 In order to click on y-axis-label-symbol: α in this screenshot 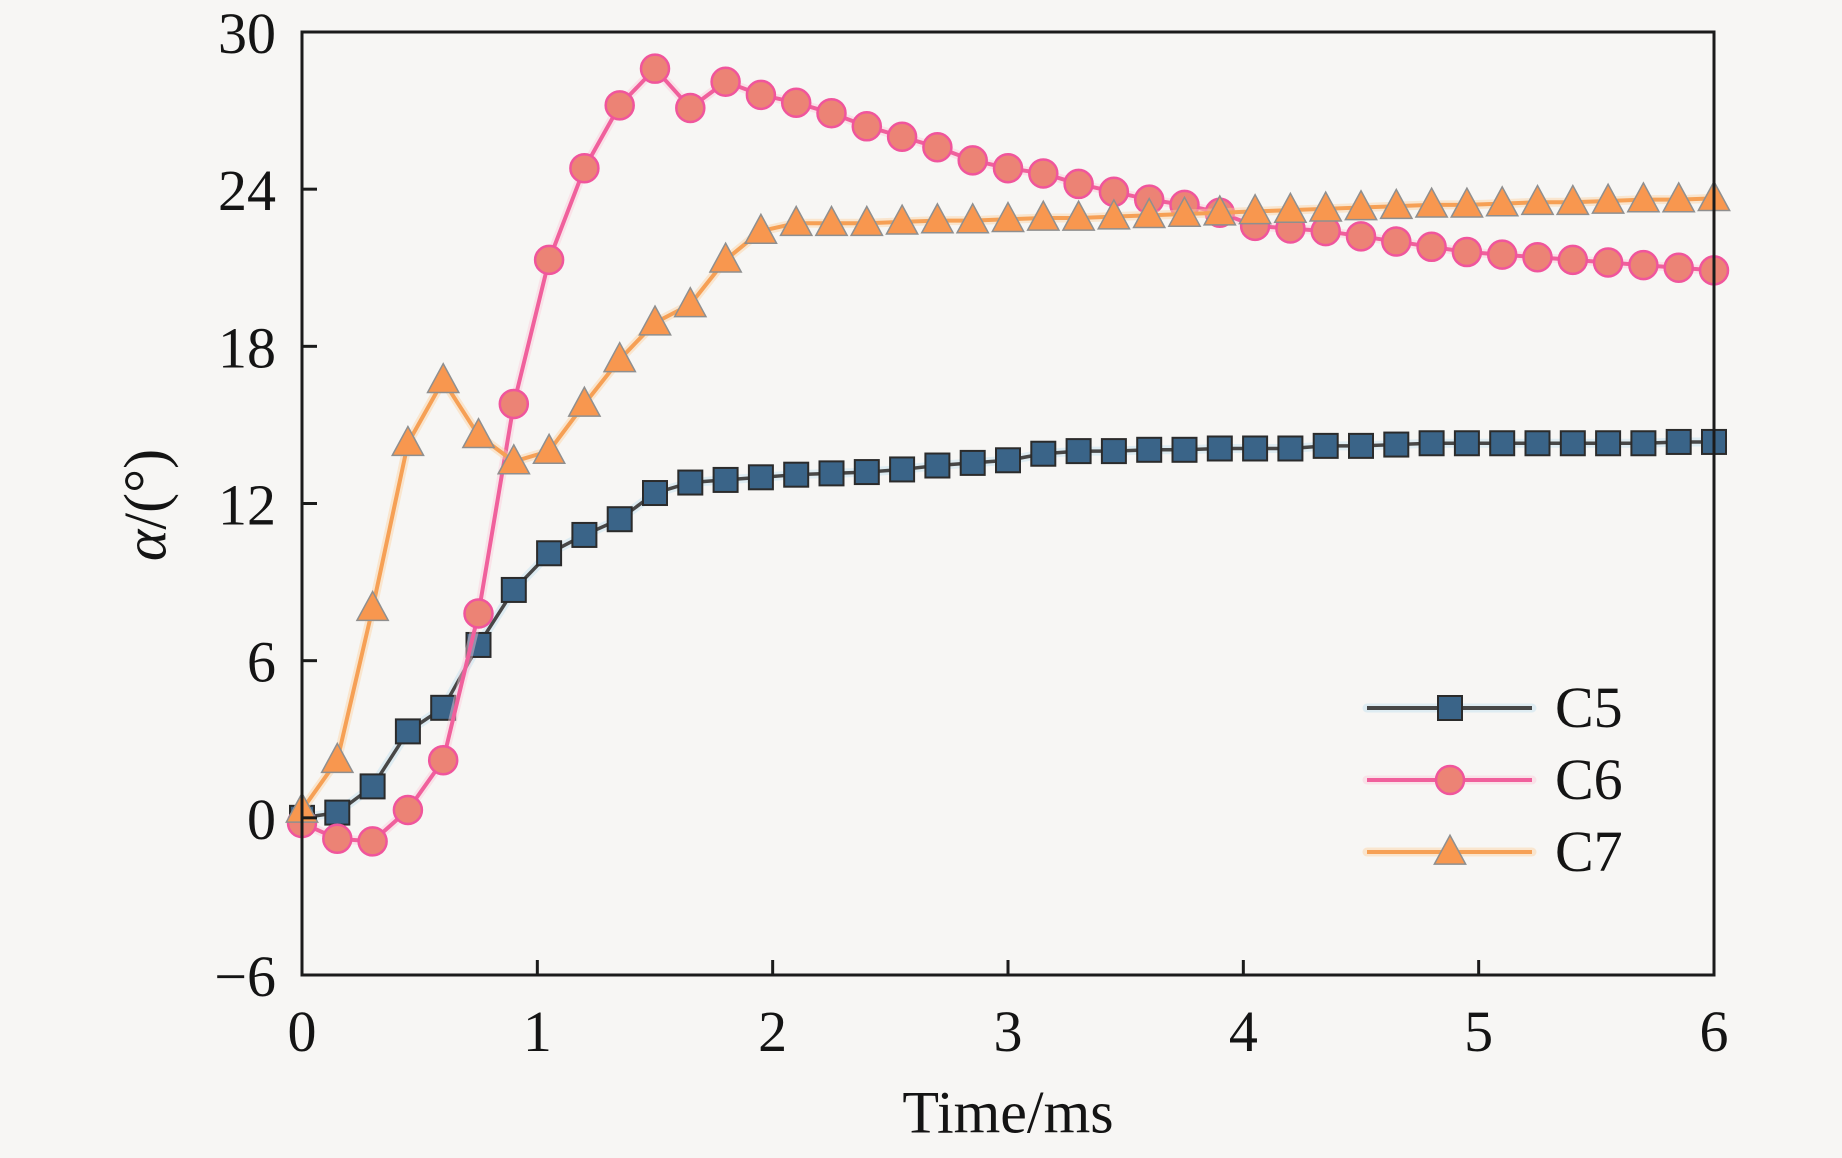, I will do `click(145, 545)`.